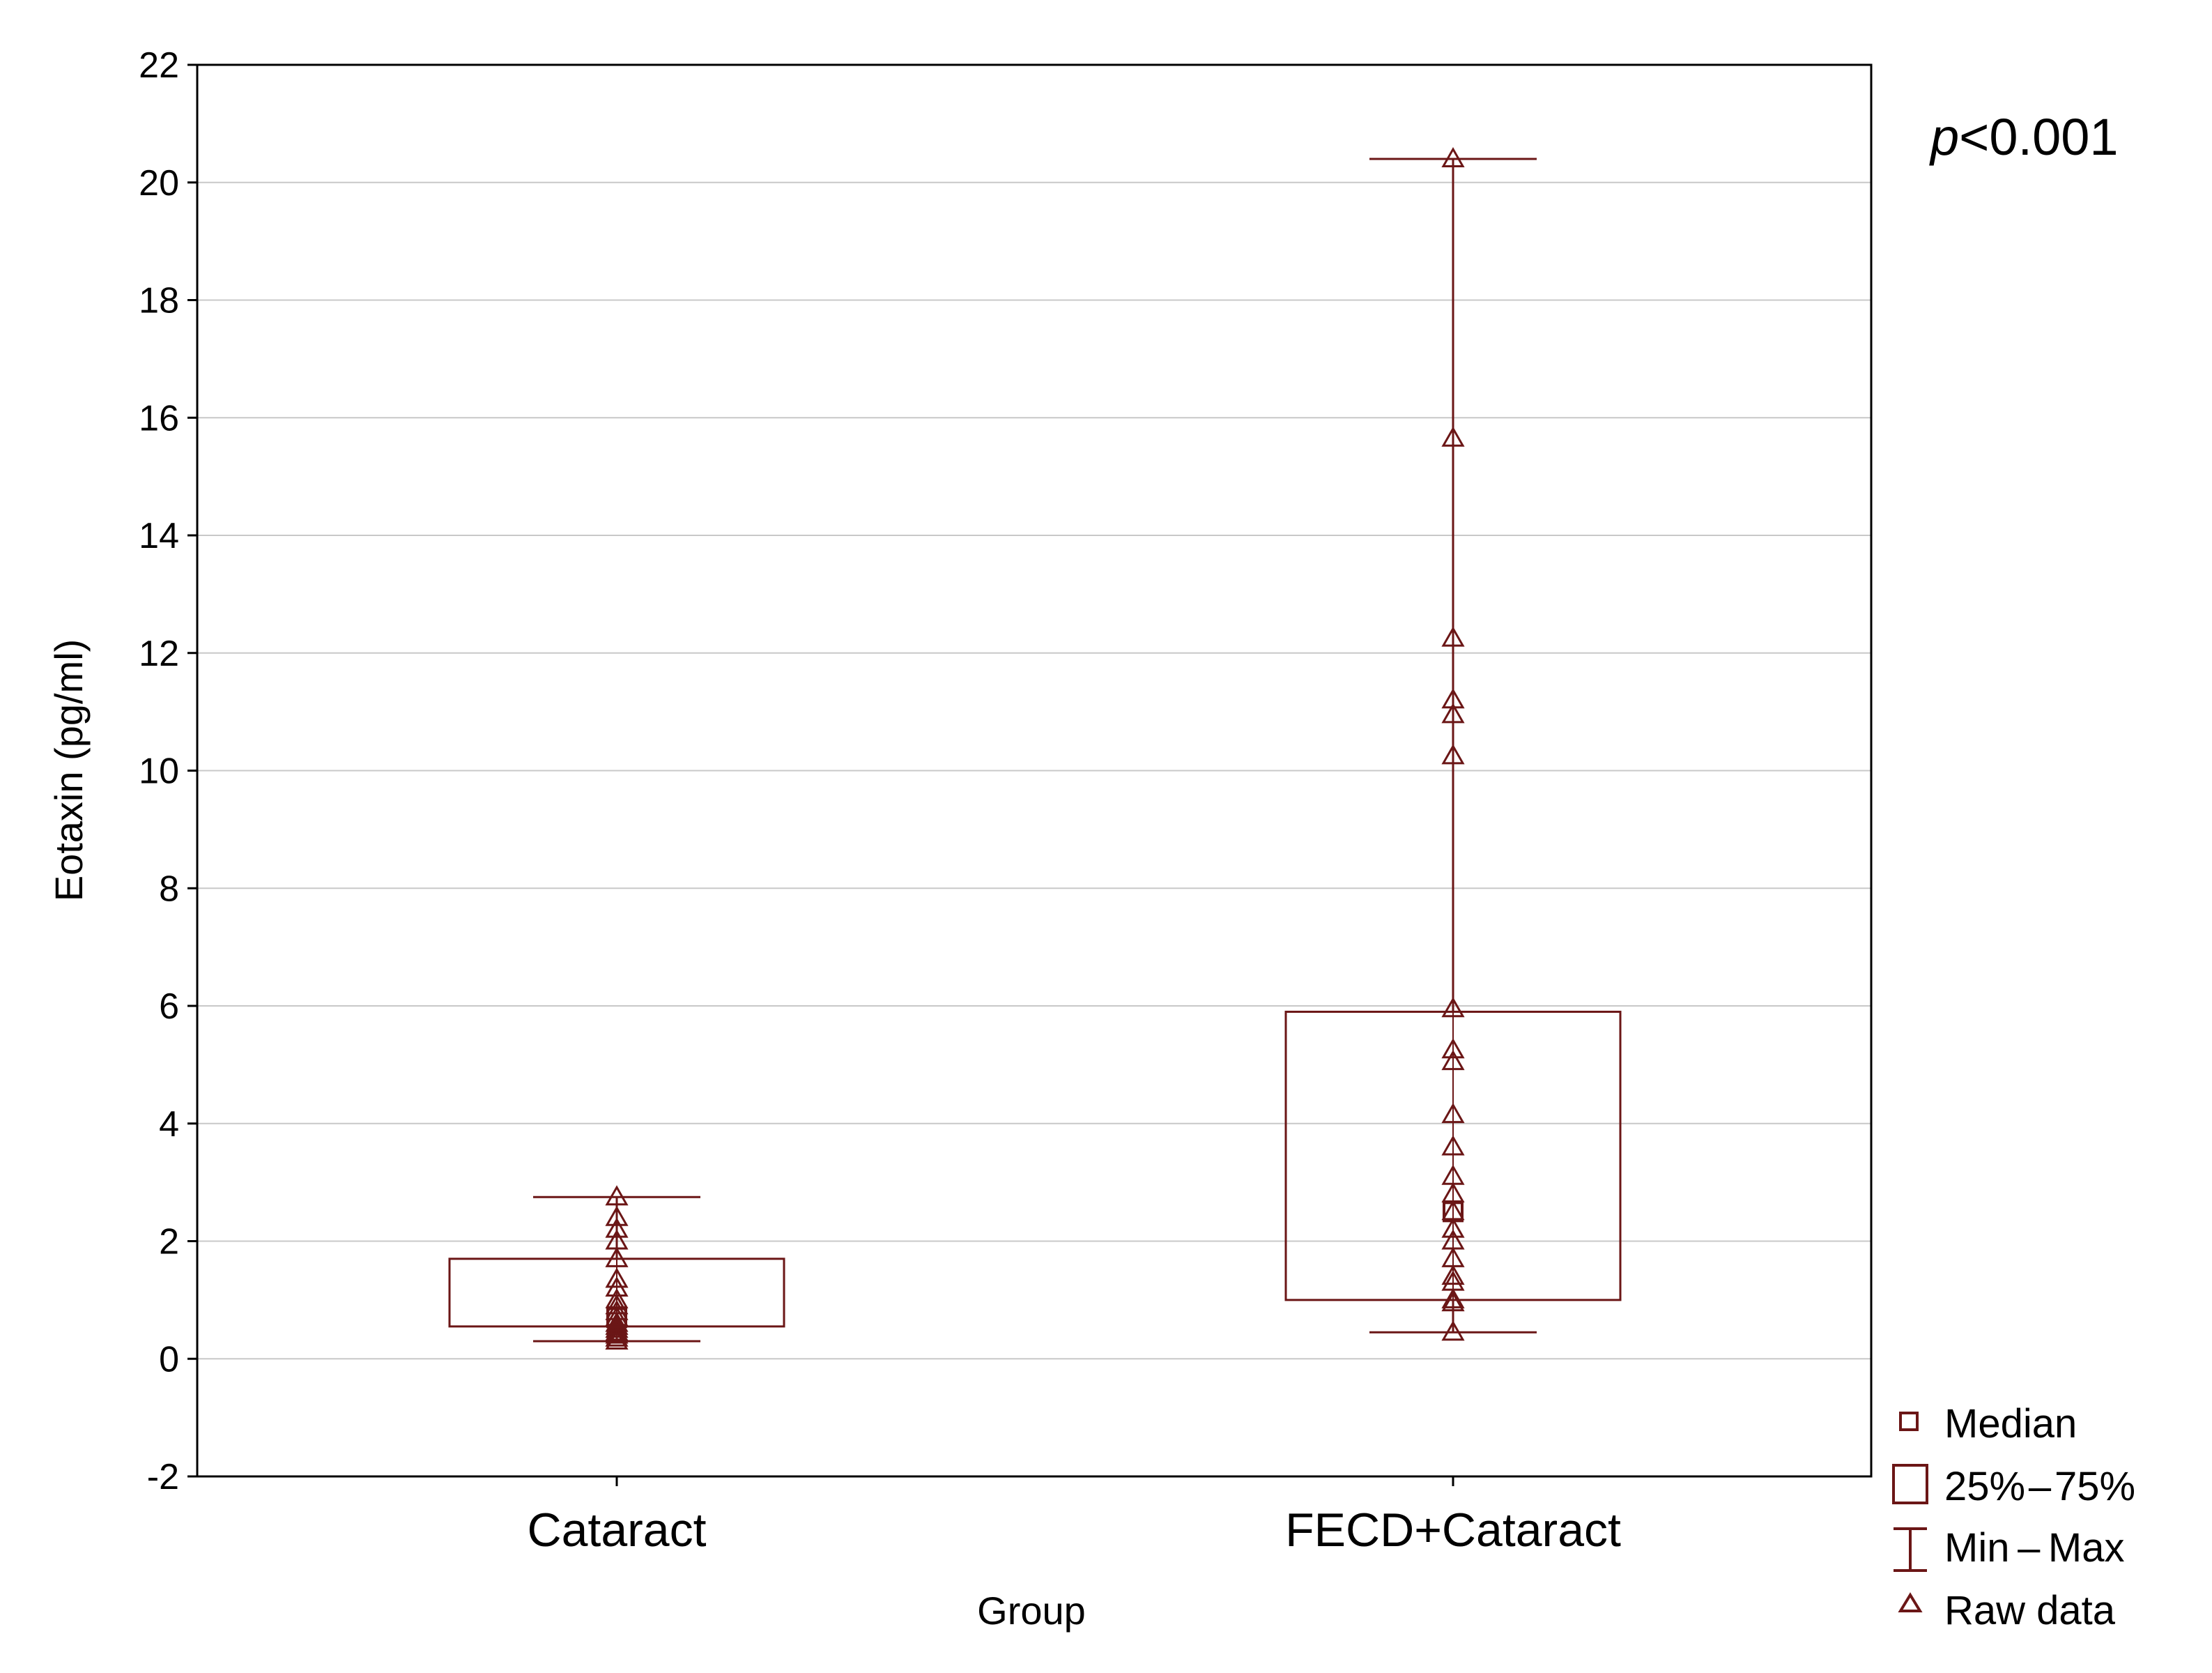 The width and height of the screenshot is (2212, 1673). Describe the element at coordinates (159, 771) in the screenshot. I see `y-tick-label: 10` at that location.